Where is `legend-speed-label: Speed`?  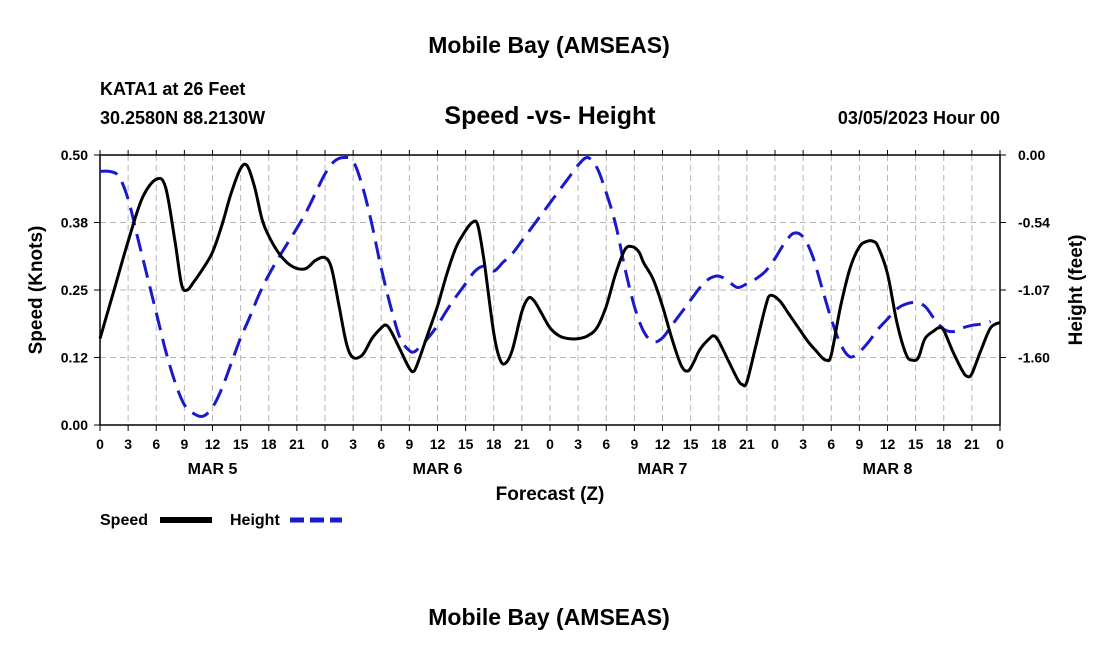 legend-speed-label: Speed is located at coordinates (124, 520).